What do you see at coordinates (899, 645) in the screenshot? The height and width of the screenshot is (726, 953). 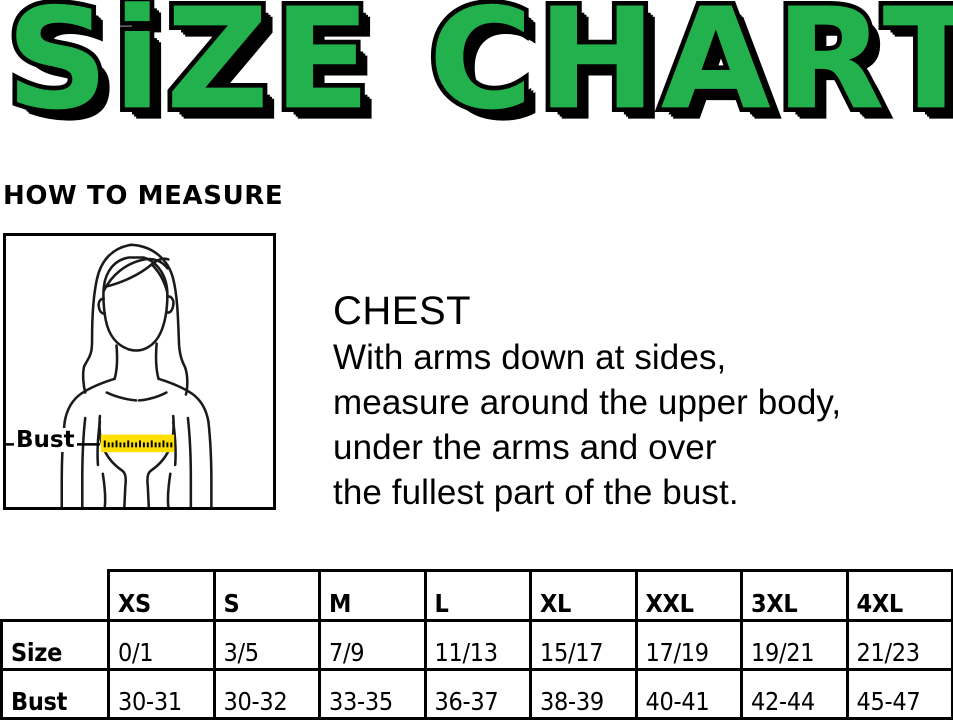 I see `cell-size-4xl: 21/23` at bounding box center [899, 645].